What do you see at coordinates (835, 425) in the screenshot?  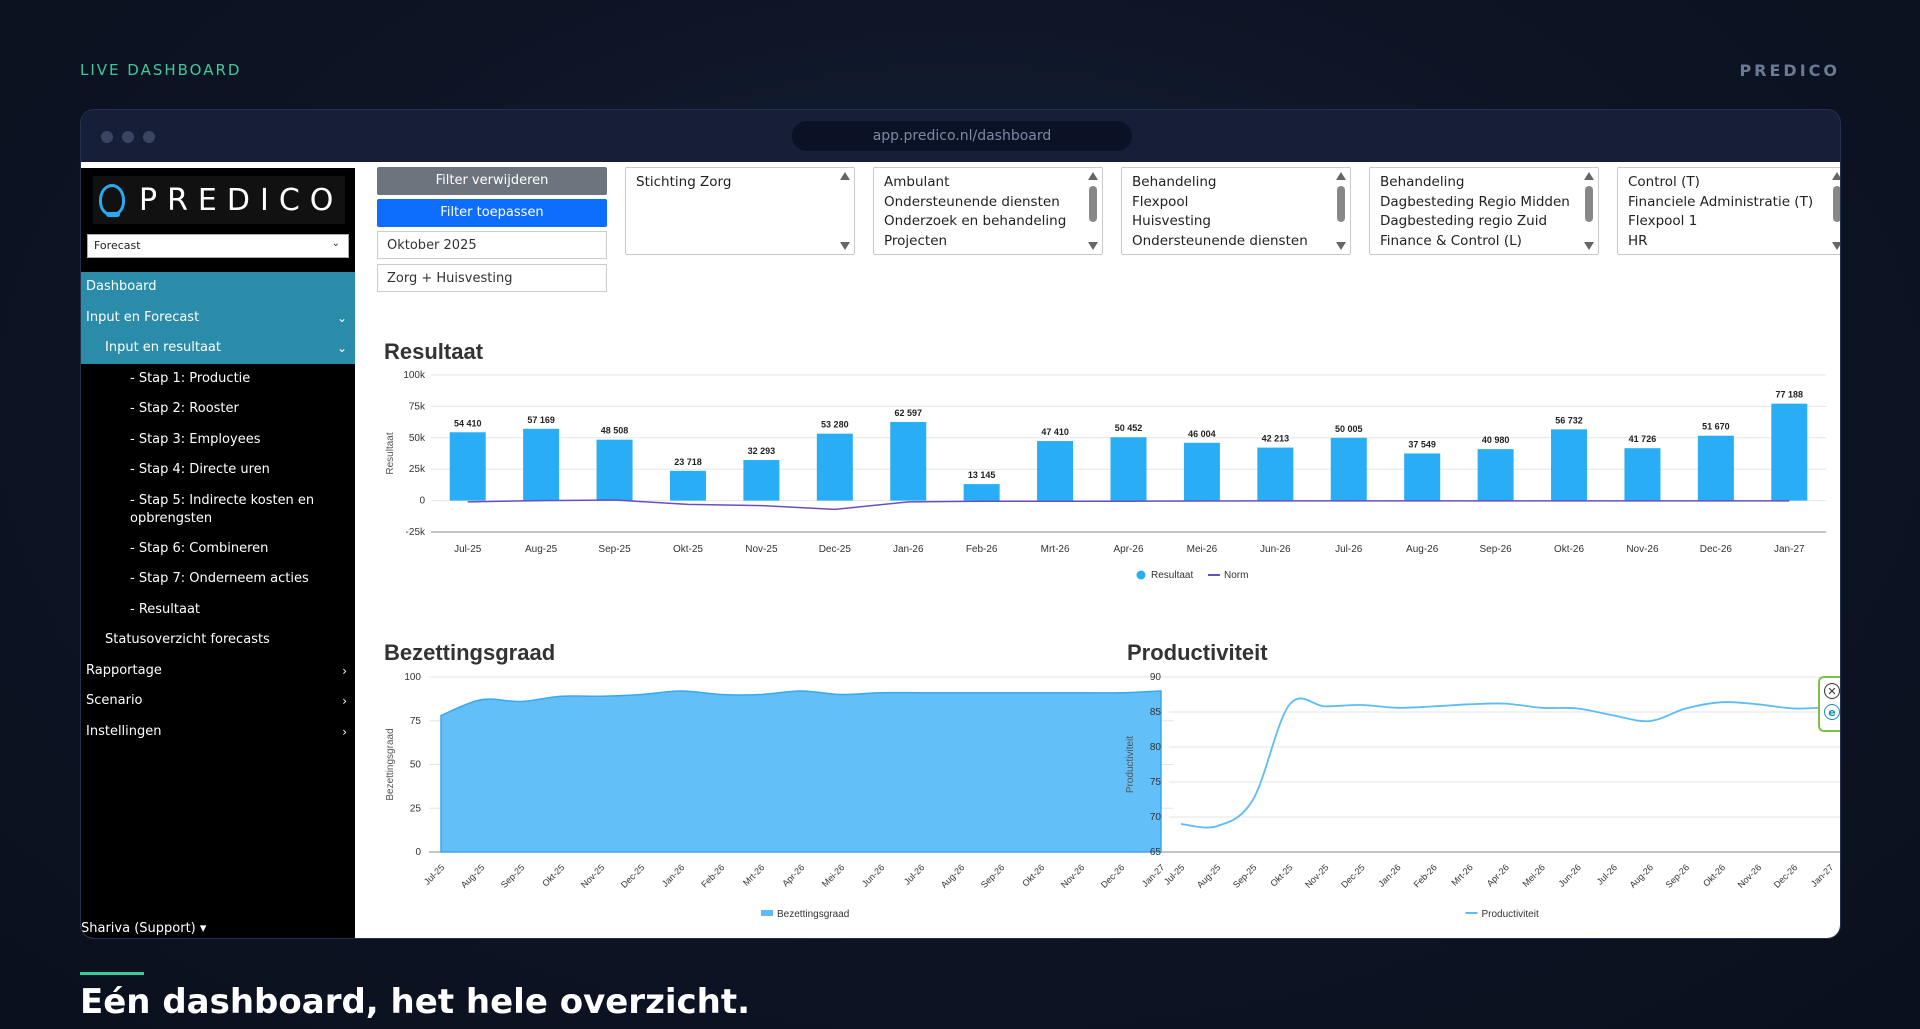 I see `data-label: 53 280` at bounding box center [835, 425].